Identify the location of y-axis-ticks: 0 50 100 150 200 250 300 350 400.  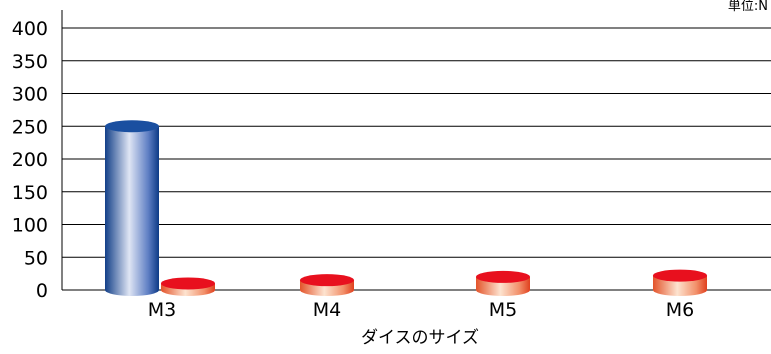
(30, 160).